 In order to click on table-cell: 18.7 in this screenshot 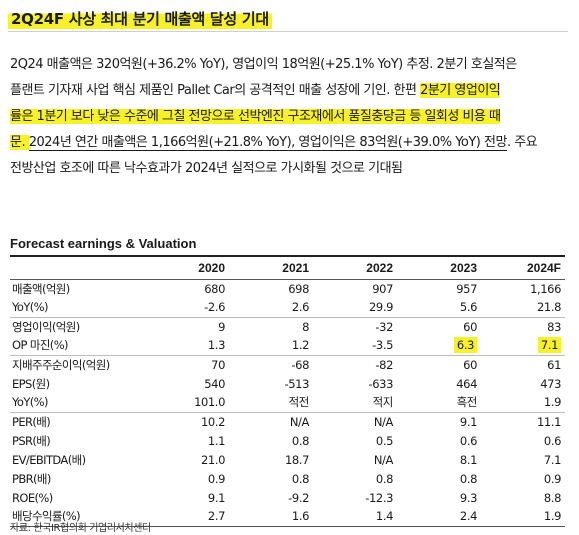, I will do `click(296, 459)`.